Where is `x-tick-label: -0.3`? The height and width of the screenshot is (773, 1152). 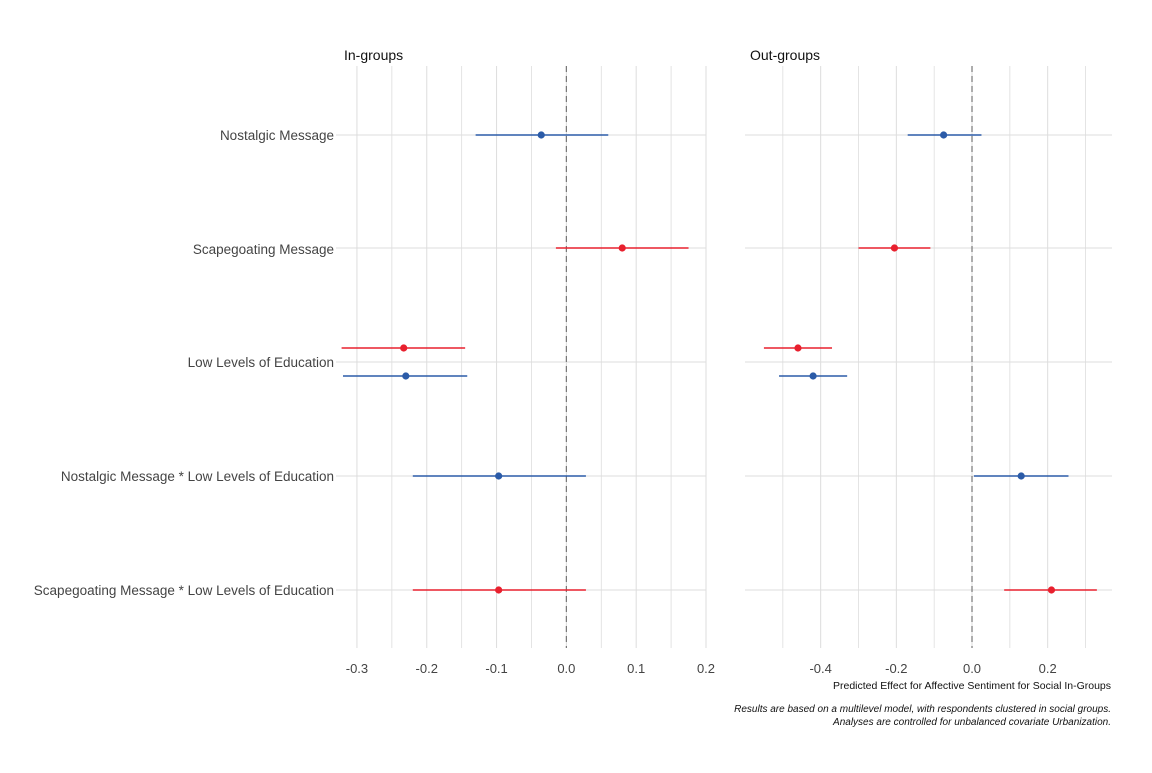
x-tick-label: -0.3 is located at coordinates (357, 668).